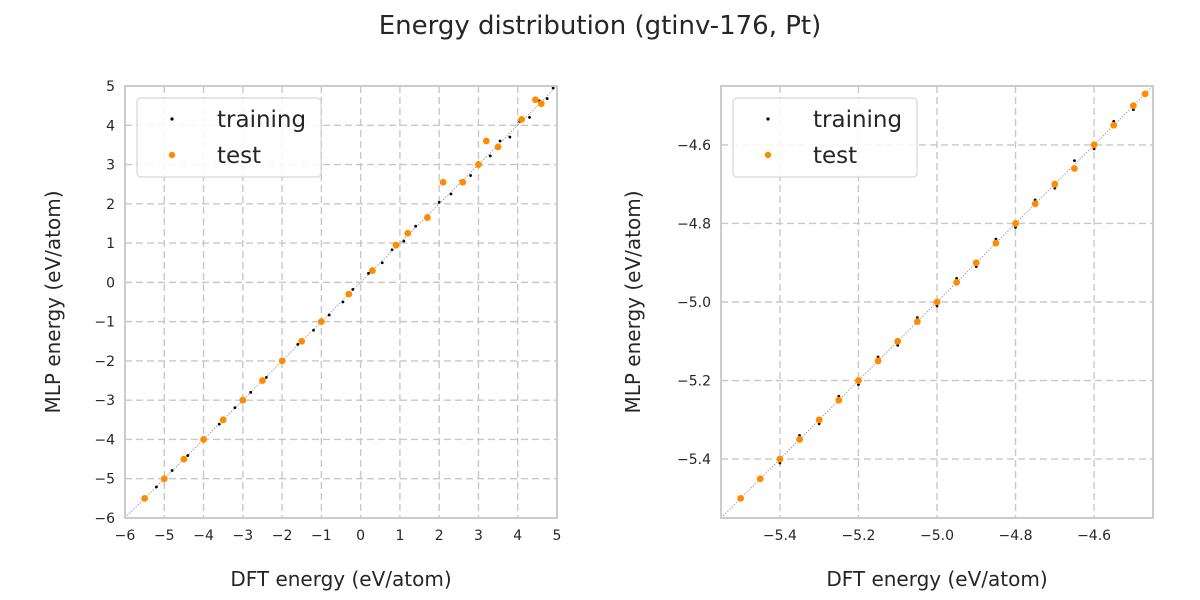 The image size is (1200, 600). Describe the element at coordinates (517, 536) in the screenshot. I see `left-x-tick-label: 4` at that location.